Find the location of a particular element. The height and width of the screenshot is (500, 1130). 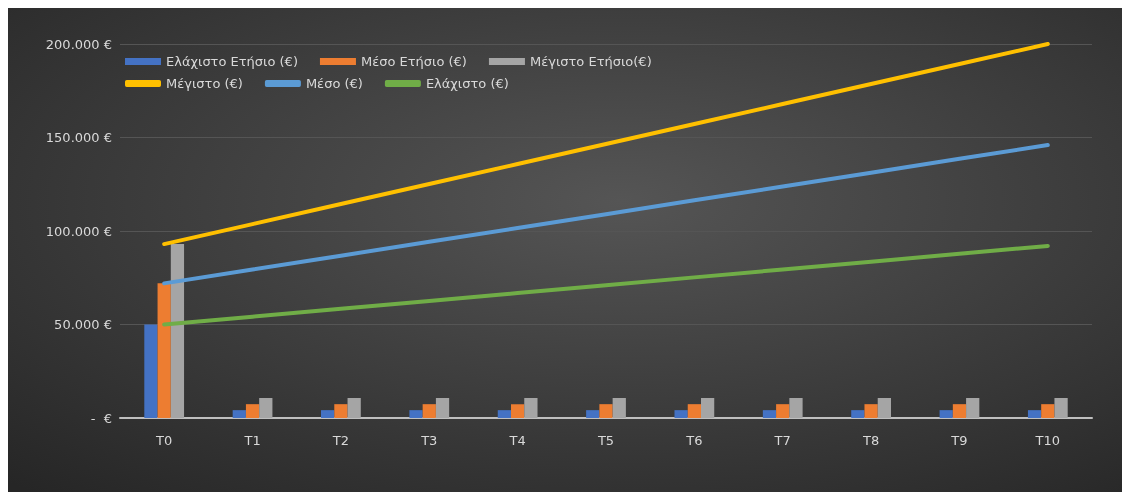

x-tick-label: T9 is located at coordinates (959, 440).